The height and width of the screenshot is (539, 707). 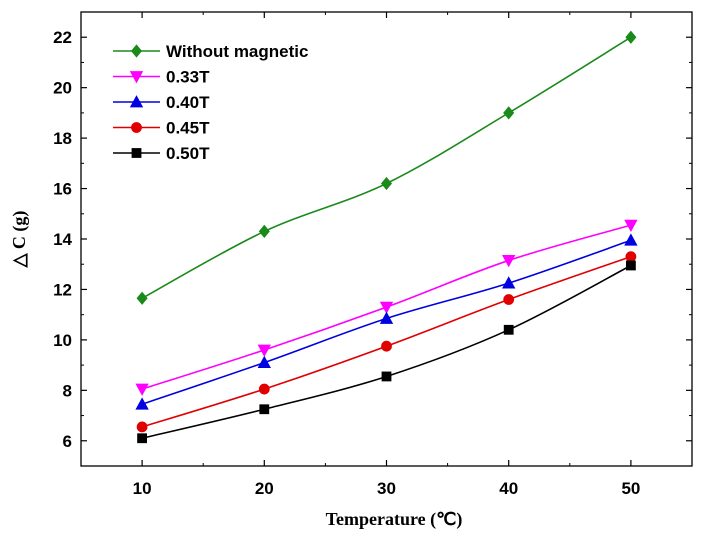 I want to click on x-tick-label: 30, so click(x=386, y=488).